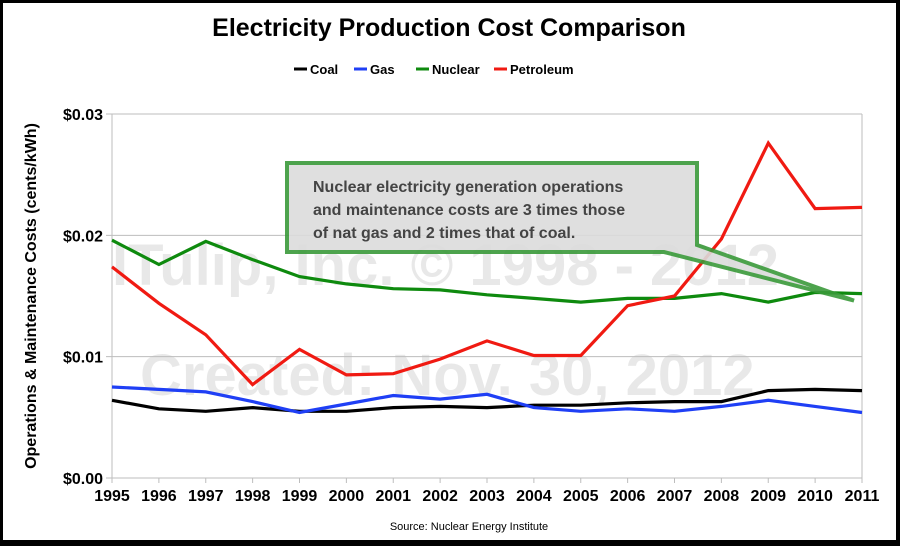 This screenshot has height=546, width=900. What do you see at coordinates (722, 496) in the screenshot?
I see `x-tick-label: 2008` at bounding box center [722, 496].